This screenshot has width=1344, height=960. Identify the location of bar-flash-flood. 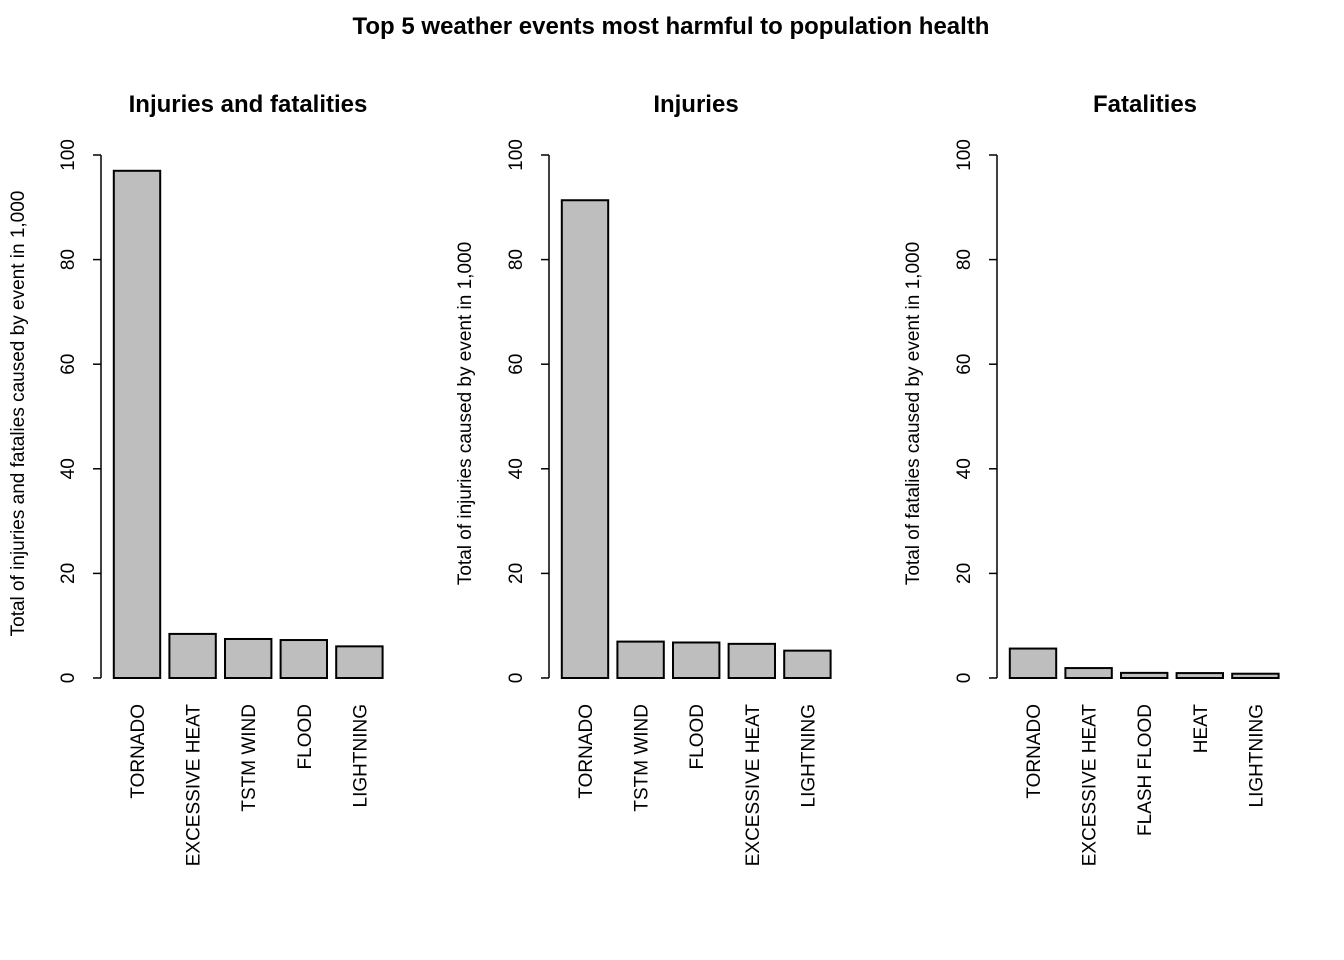
(1144, 675).